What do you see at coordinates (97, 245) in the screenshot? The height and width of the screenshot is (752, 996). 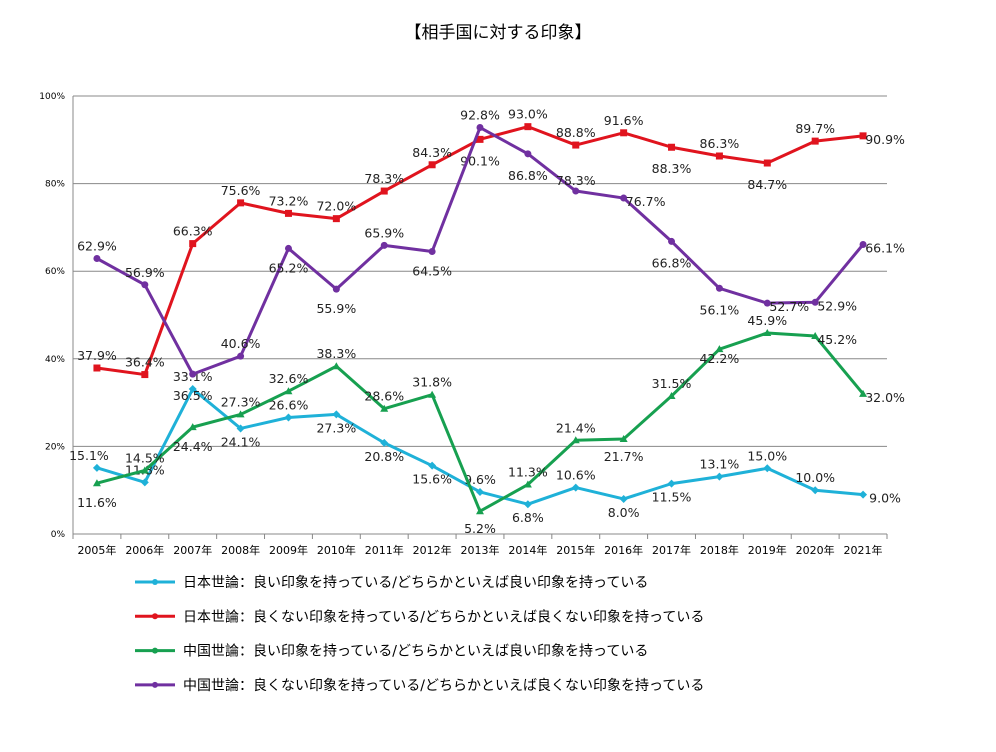 I see `data-label: 62.9%` at bounding box center [97, 245].